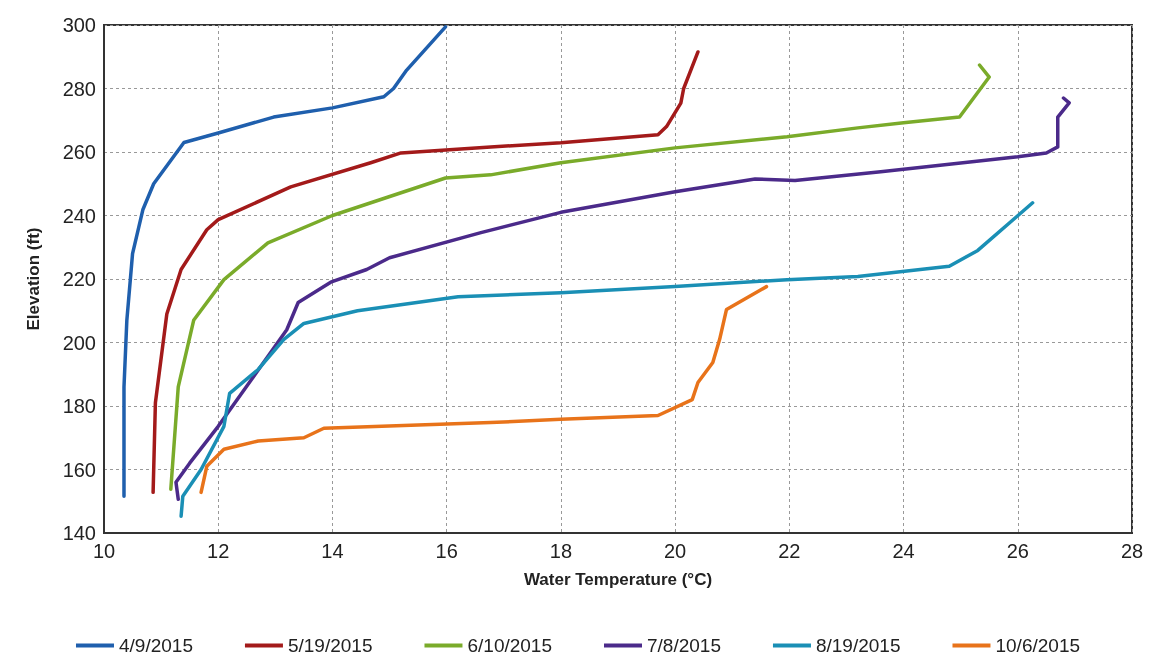 The height and width of the screenshot is (668, 1156). I want to click on legend-label: 7/8/2015, so click(684, 645).